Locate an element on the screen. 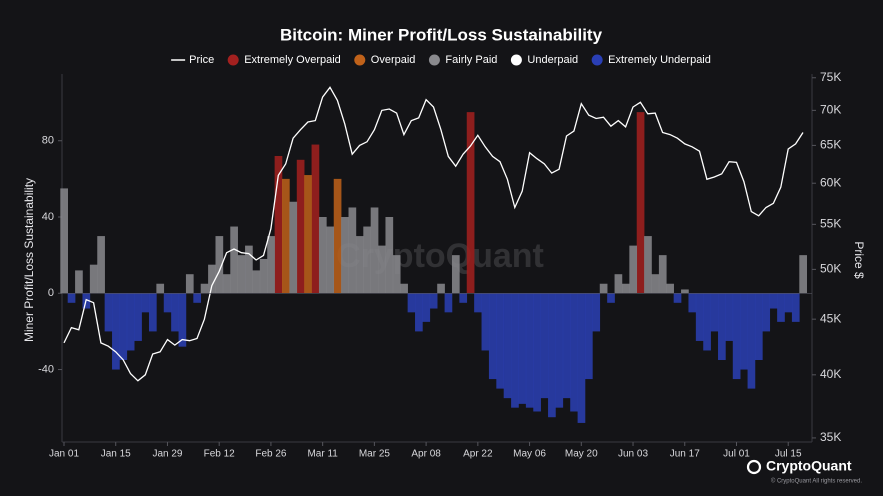  copyright: © CryptoQuant All rights reserved. is located at coordinates (816, 481).